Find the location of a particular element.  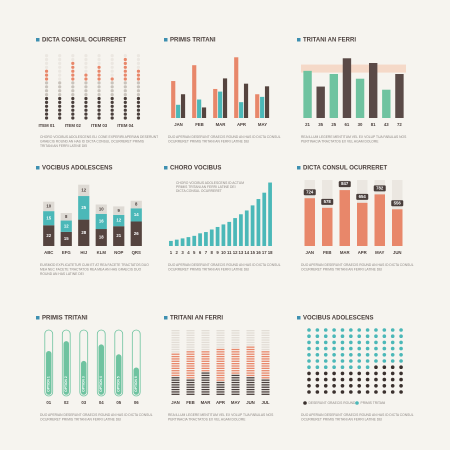

value-label: 578 is located at coordinates (328, 201).